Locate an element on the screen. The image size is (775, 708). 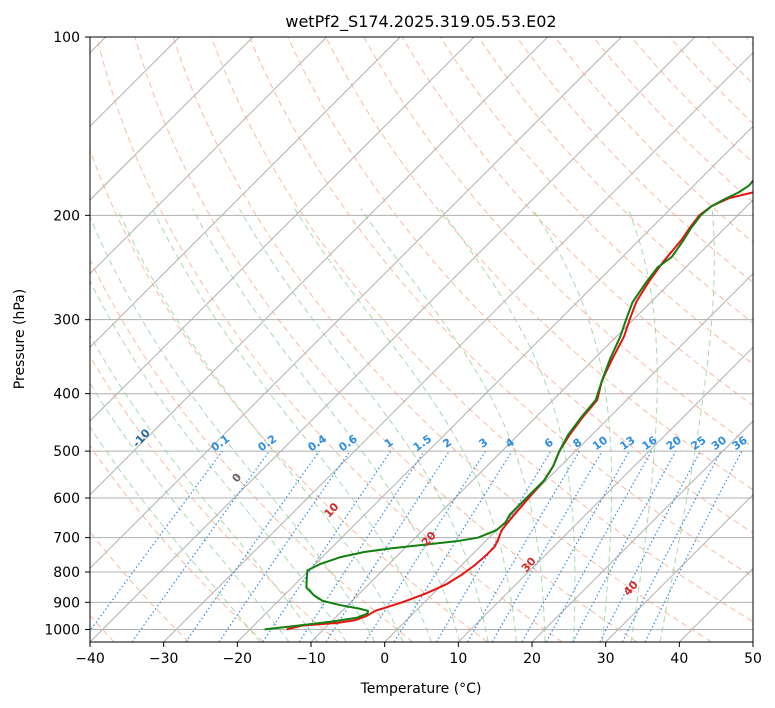
x-tick-label: −10 is located at coordinates (311, 659).